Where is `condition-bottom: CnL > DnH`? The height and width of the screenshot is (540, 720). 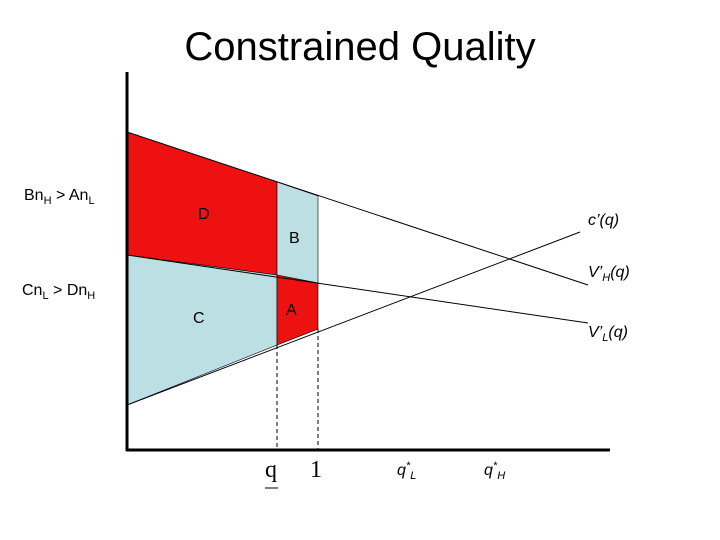 condition-bottom: CnL > DnH is located at coordinates (58, 292).